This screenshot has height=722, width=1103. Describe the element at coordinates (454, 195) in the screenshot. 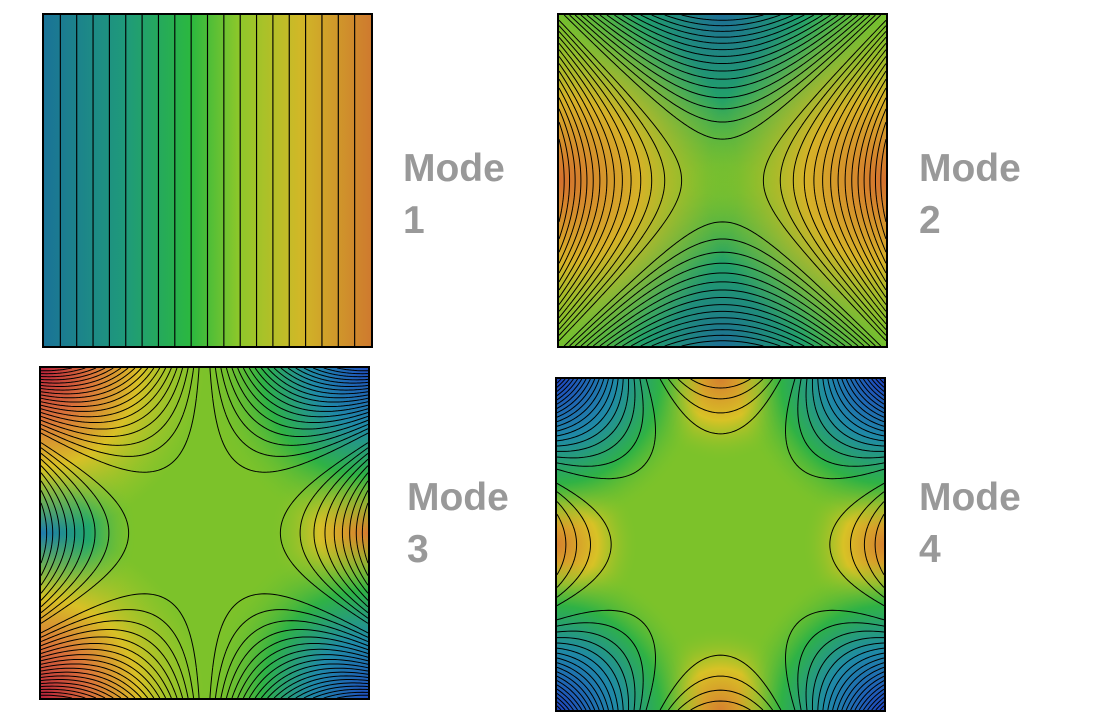

I see `mode-1-label: Mode 1` at that location.